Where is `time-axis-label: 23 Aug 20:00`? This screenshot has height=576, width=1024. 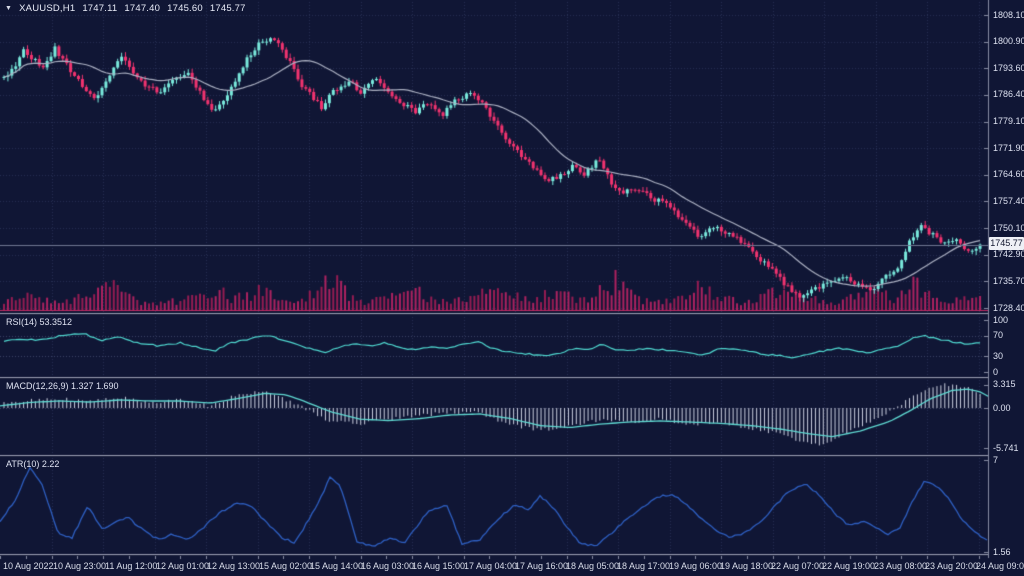 time-axis-label: 23 Aug 20:00 is located at coordinates (952, 566).